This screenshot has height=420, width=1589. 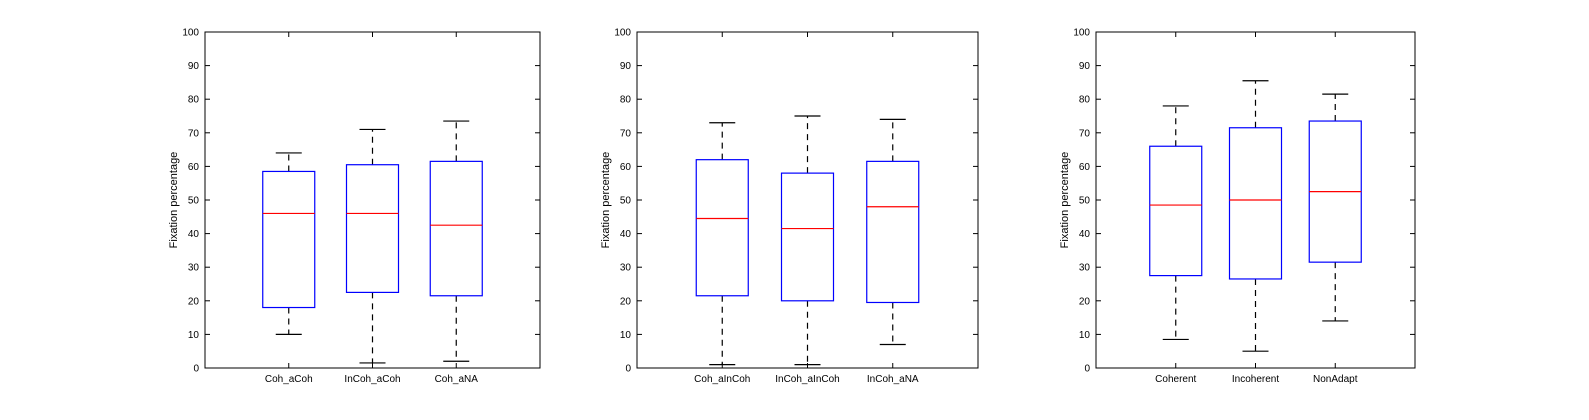 What do you see at coordinates (1335, 208) in the screenshot?
I see `box-NonAdapt: NonAdapt` at bounding box center [1335, 208].